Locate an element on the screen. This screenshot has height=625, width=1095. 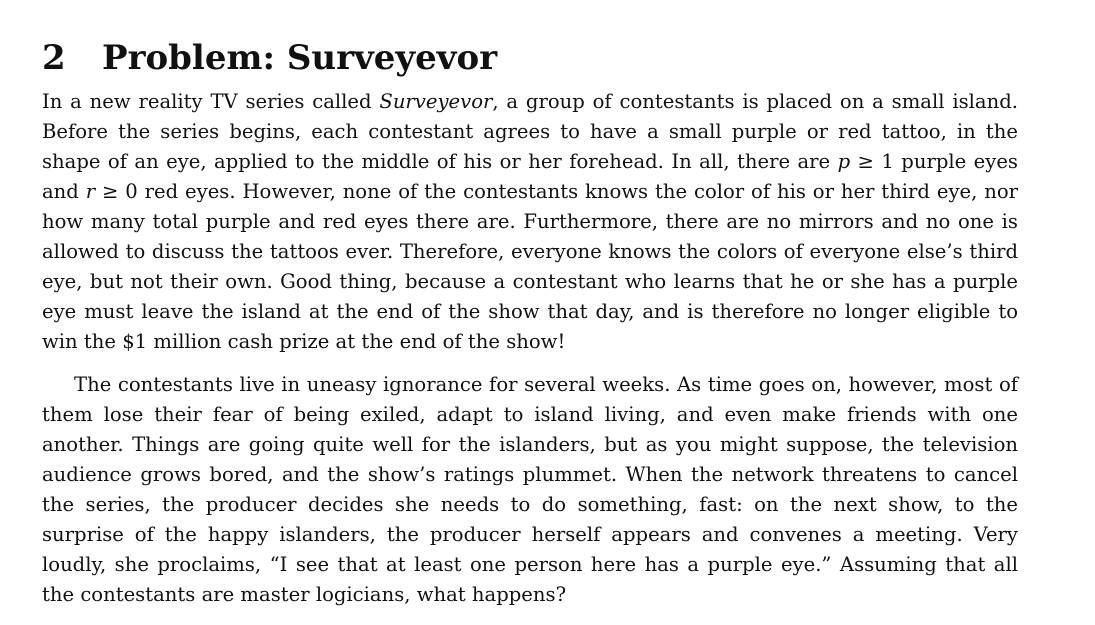
r-condition: ≥ 0 is located at coordinates (116, 191).